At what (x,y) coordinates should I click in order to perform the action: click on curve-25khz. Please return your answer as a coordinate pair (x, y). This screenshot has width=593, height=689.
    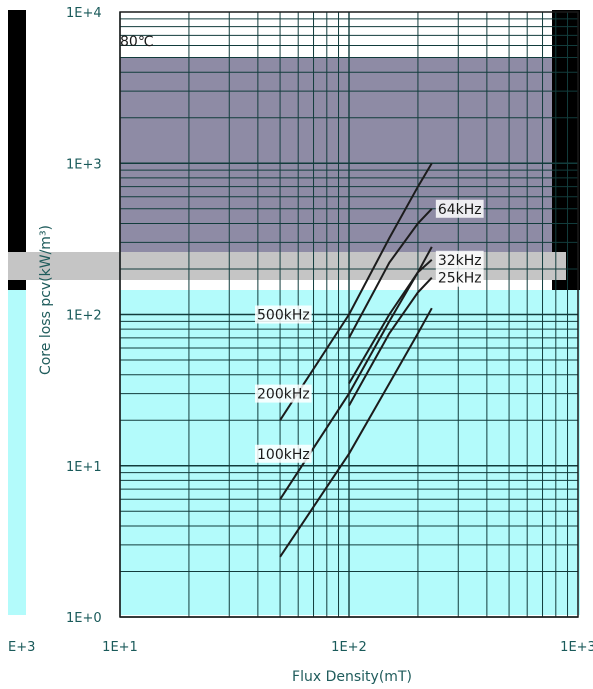
    Looking at the image, I should click on (390, 342).